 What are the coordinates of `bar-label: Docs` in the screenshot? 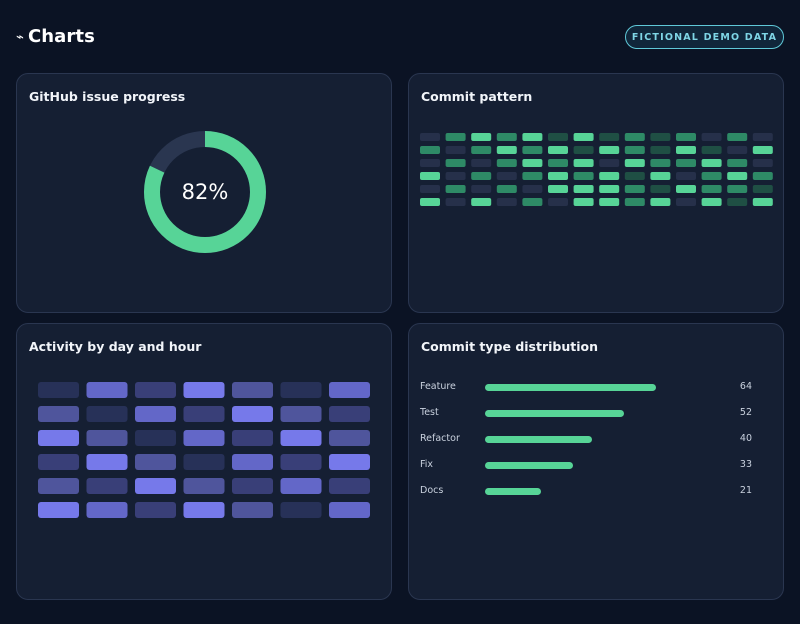 It's located at (432, 490).